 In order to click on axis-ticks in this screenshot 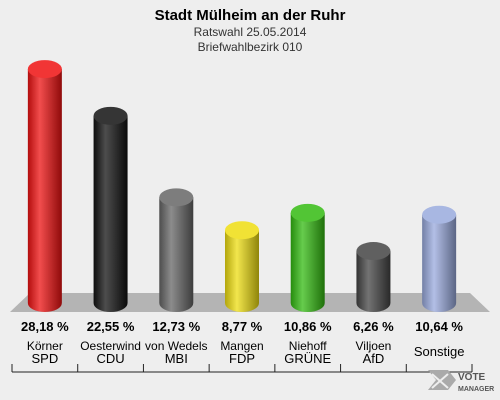, I will do `click(242, 368)`.